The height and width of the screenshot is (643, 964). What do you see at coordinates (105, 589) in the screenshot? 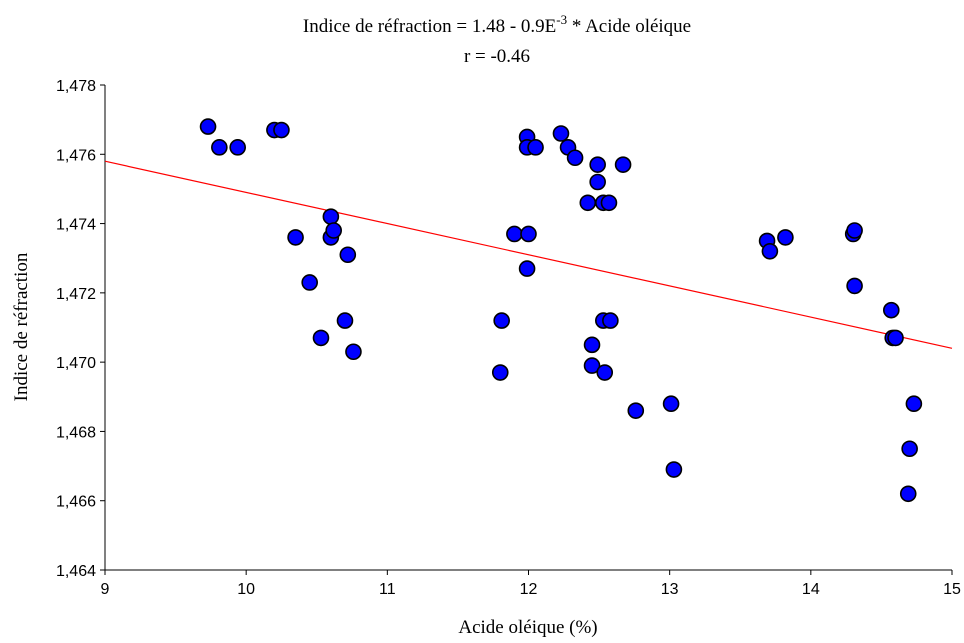
I see `x-tick-label: 9` at bounding box center [105, 589].